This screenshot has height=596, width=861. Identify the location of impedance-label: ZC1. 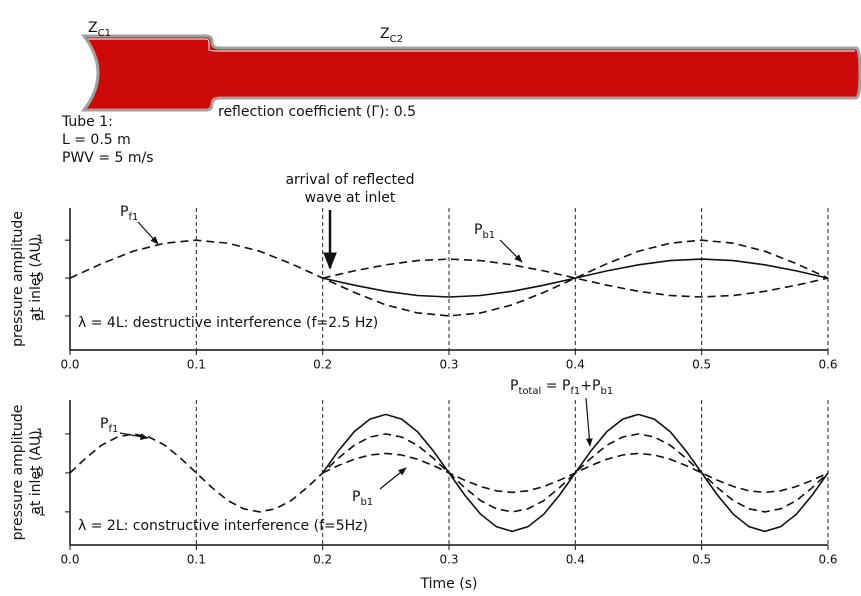
(99, 29).